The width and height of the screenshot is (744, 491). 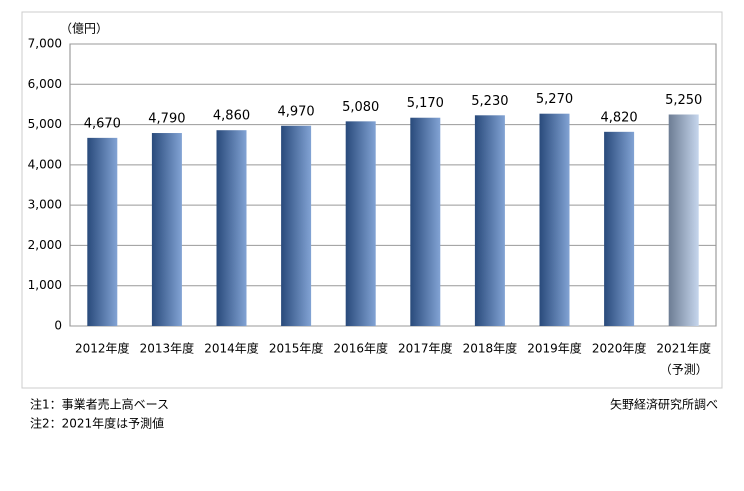 What do you see at coordinates (97, 423) in the screenshot?
I see `note: 注2：2021年度は予測値` at bounding box center [97, 423].